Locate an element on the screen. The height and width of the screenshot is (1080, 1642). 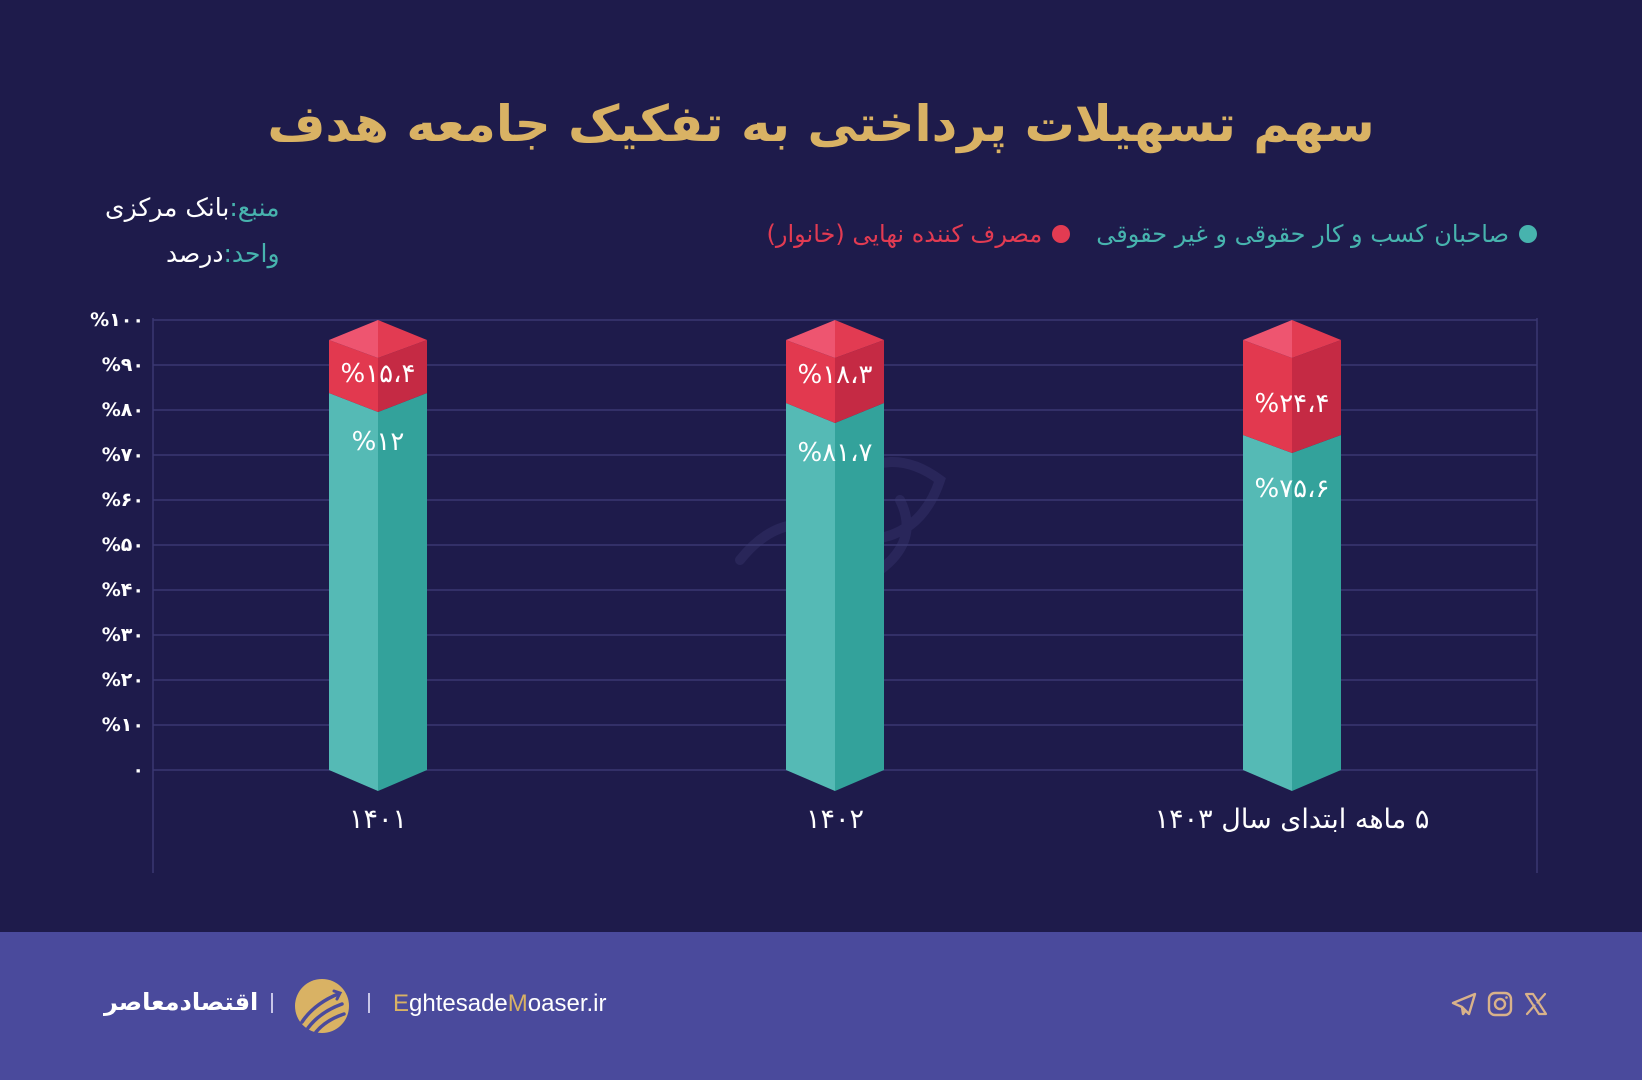
website-link: EghtesadeMoaser.ir is located at coordinates (499, 1004).